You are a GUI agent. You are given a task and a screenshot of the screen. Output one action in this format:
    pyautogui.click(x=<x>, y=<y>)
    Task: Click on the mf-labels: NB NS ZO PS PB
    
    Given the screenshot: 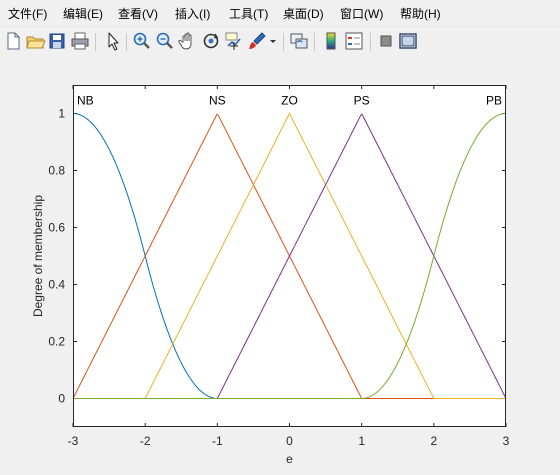 What is the action you would take?
    pyautogui.click(x=289, y=101)
    